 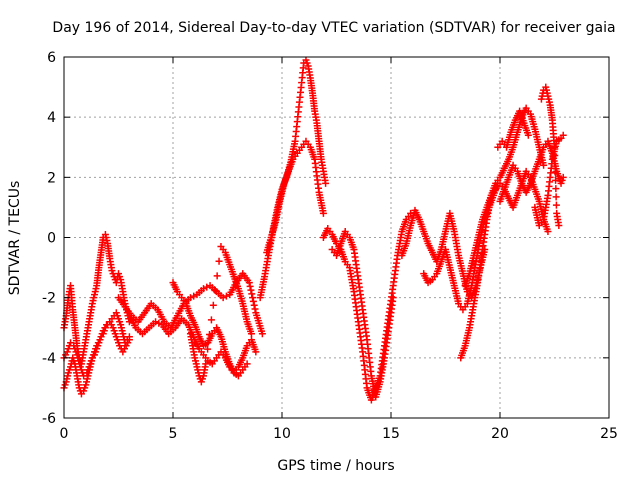 What do you see at coordinates (282, 434) in the screenshot?
I see `x-tick-label: 10` at bounding box center [282, 434].